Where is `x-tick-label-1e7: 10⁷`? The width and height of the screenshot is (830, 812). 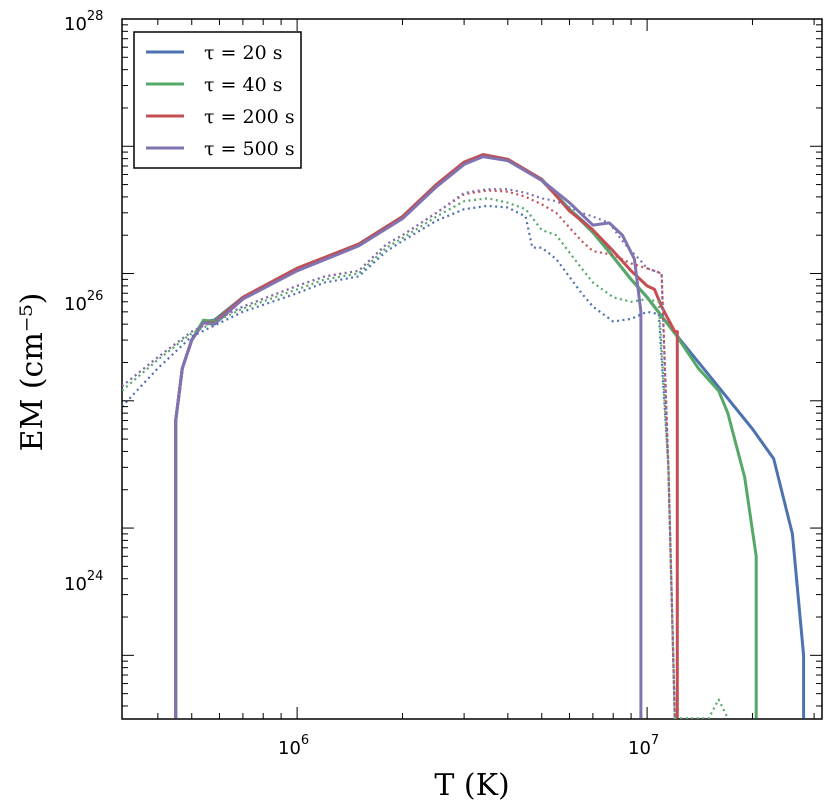 x-tick-label-1e7: 10⁷ is located at coordinates (643, 746).